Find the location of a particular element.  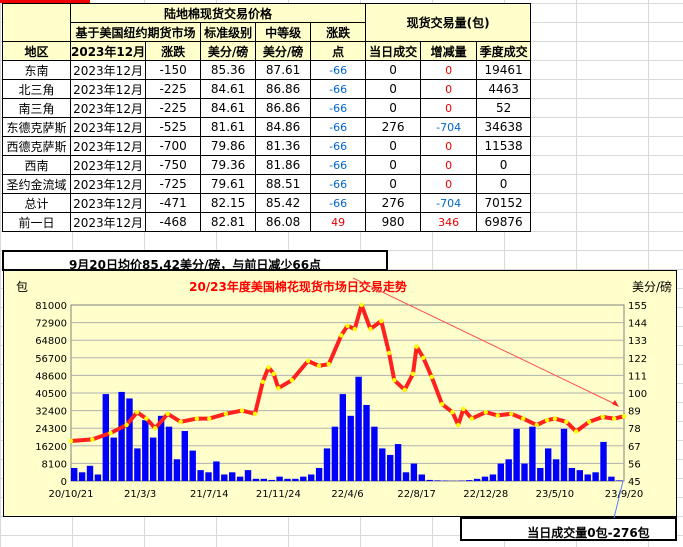

cell-standard: 79.86 is located at coordinates (228, 146).